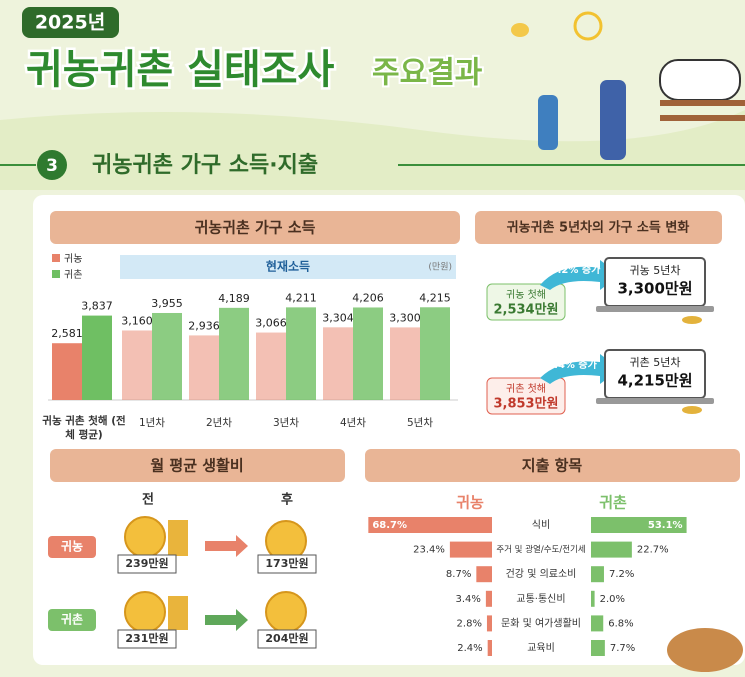 This screenshot has width=745, height=677. I want to click on value-label: 3,955, so click(167, 303).